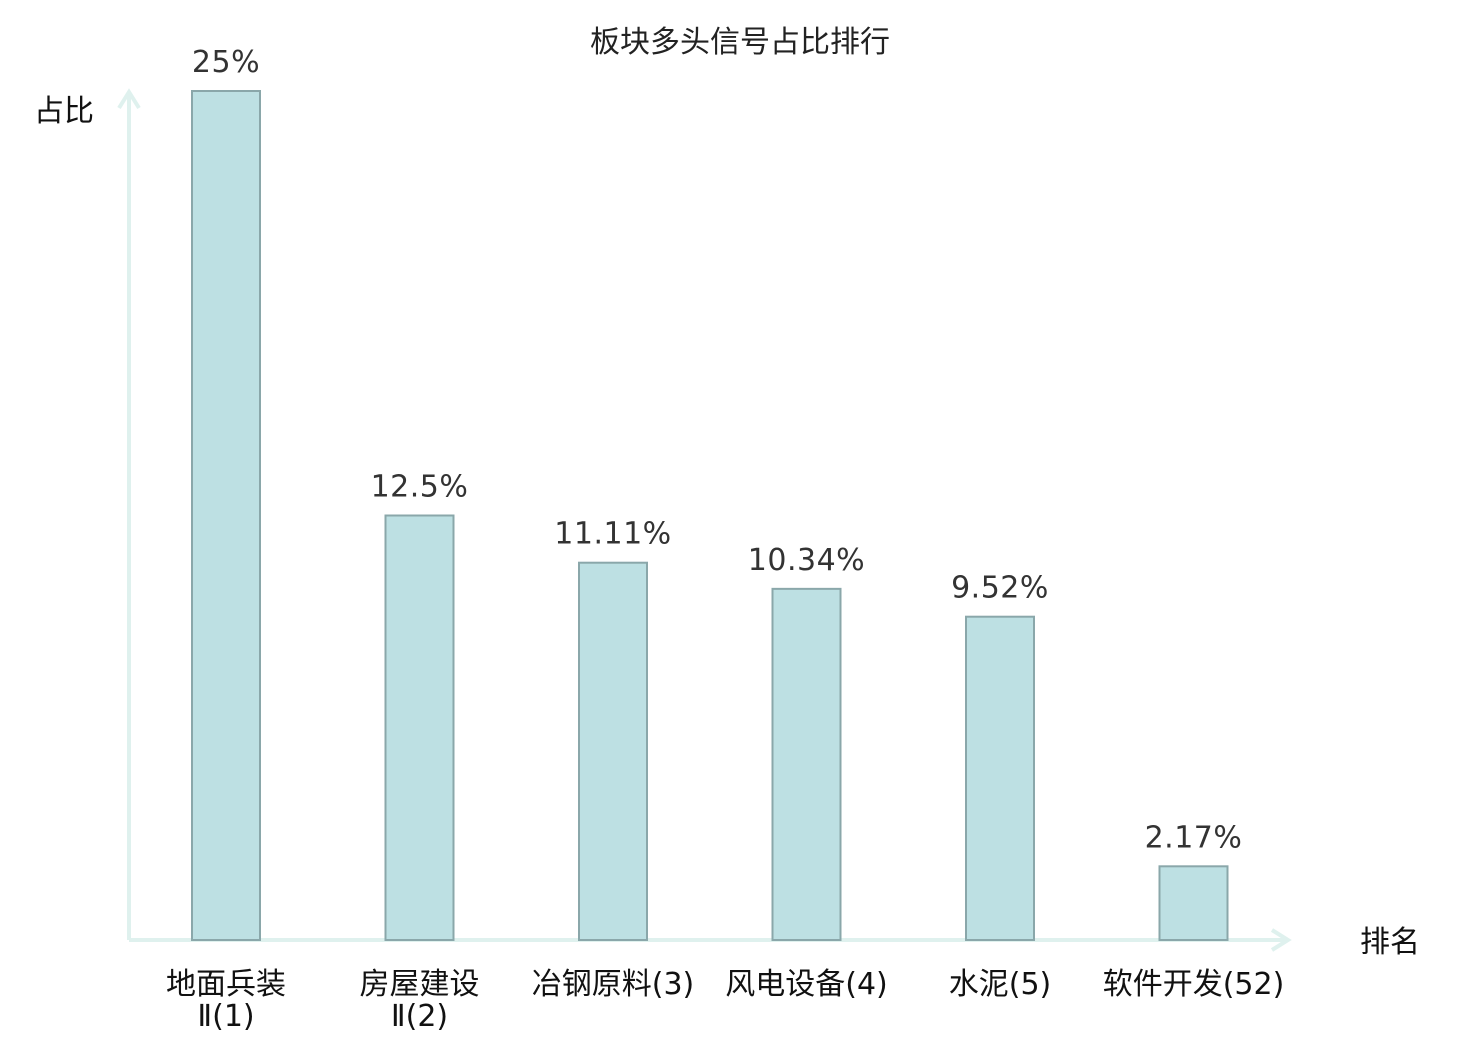 The width and height of the screenshot is (1480, 1040). What do you see at coordinates (806, 984) in the screenshot?
I see `category-label-3: 风电设备(4)` at bounding box center [806, 984].